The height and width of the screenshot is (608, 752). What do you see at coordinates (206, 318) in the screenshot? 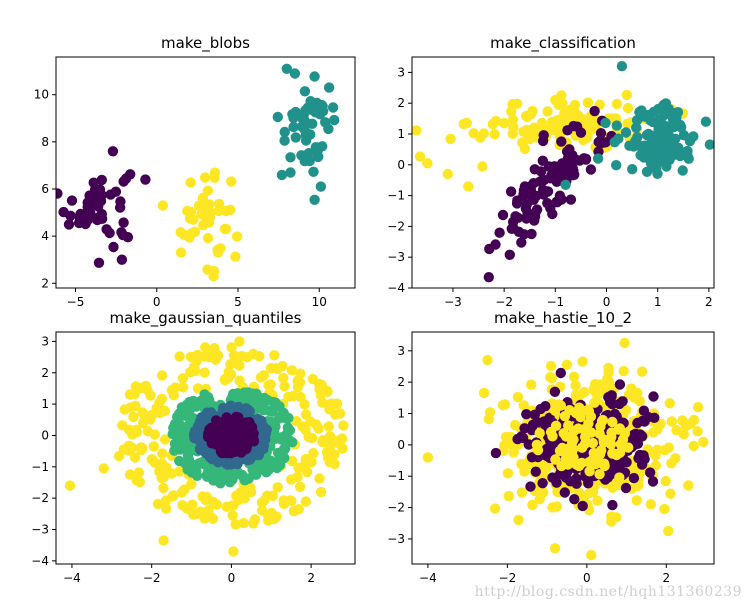
I see `chart-title: make_gaussian_quantiles` at bounding box center [206, 318].